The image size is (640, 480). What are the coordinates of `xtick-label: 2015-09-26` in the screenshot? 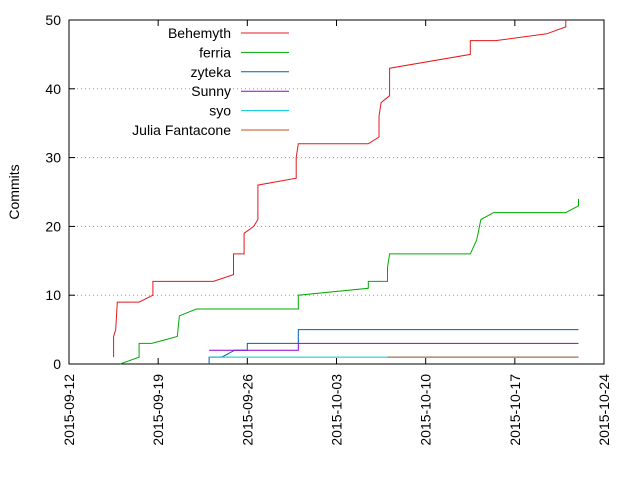 It's located at (247, 410).